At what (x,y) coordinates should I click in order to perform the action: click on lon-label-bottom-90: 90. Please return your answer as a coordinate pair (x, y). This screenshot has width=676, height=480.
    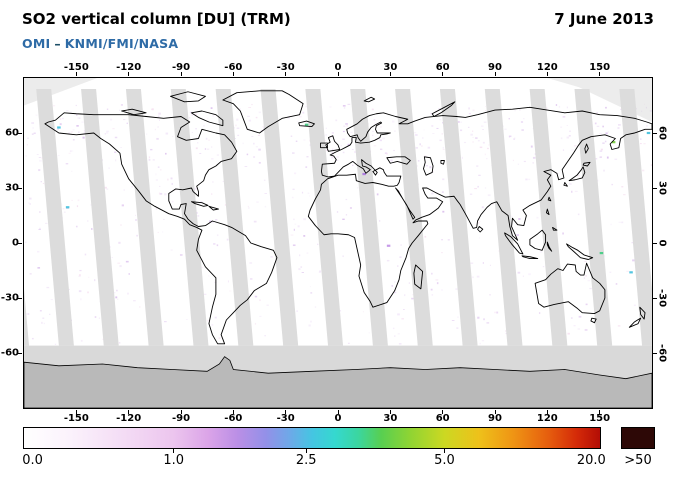
    Looking at the image, I should click on (495, 418).